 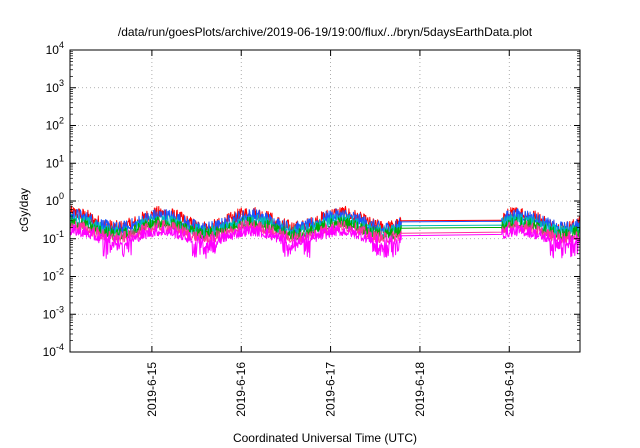 I want to click on y-axis-label: cGy/day, so click(x=24, y=210).